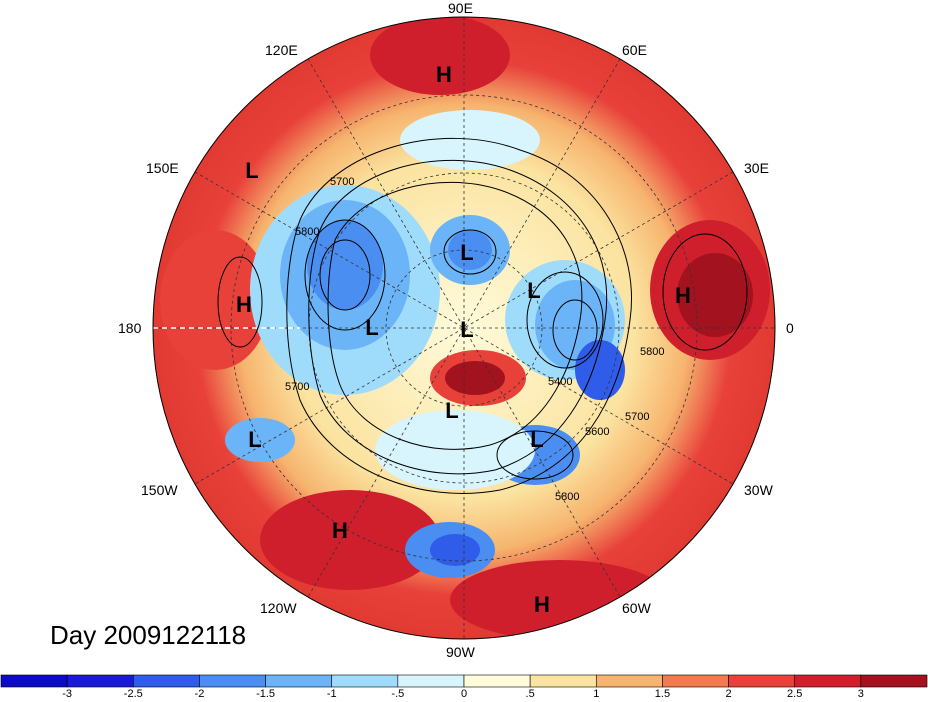 This screenshot has width=928, height=702. I want to click on longitude-label: 90E, so click(460, 8).